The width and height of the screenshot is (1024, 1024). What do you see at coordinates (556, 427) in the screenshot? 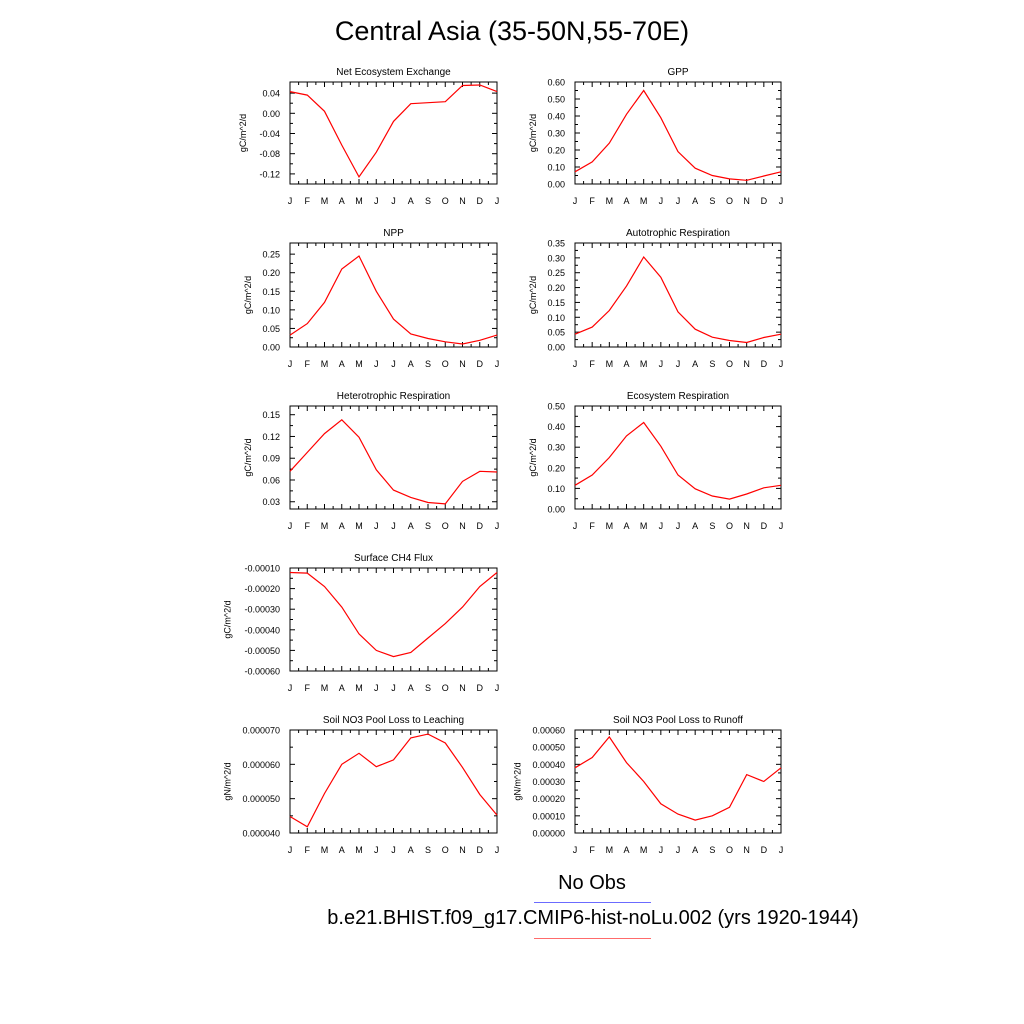
I see `y-tick-label: 0.40` at bounding box center [556, 427].